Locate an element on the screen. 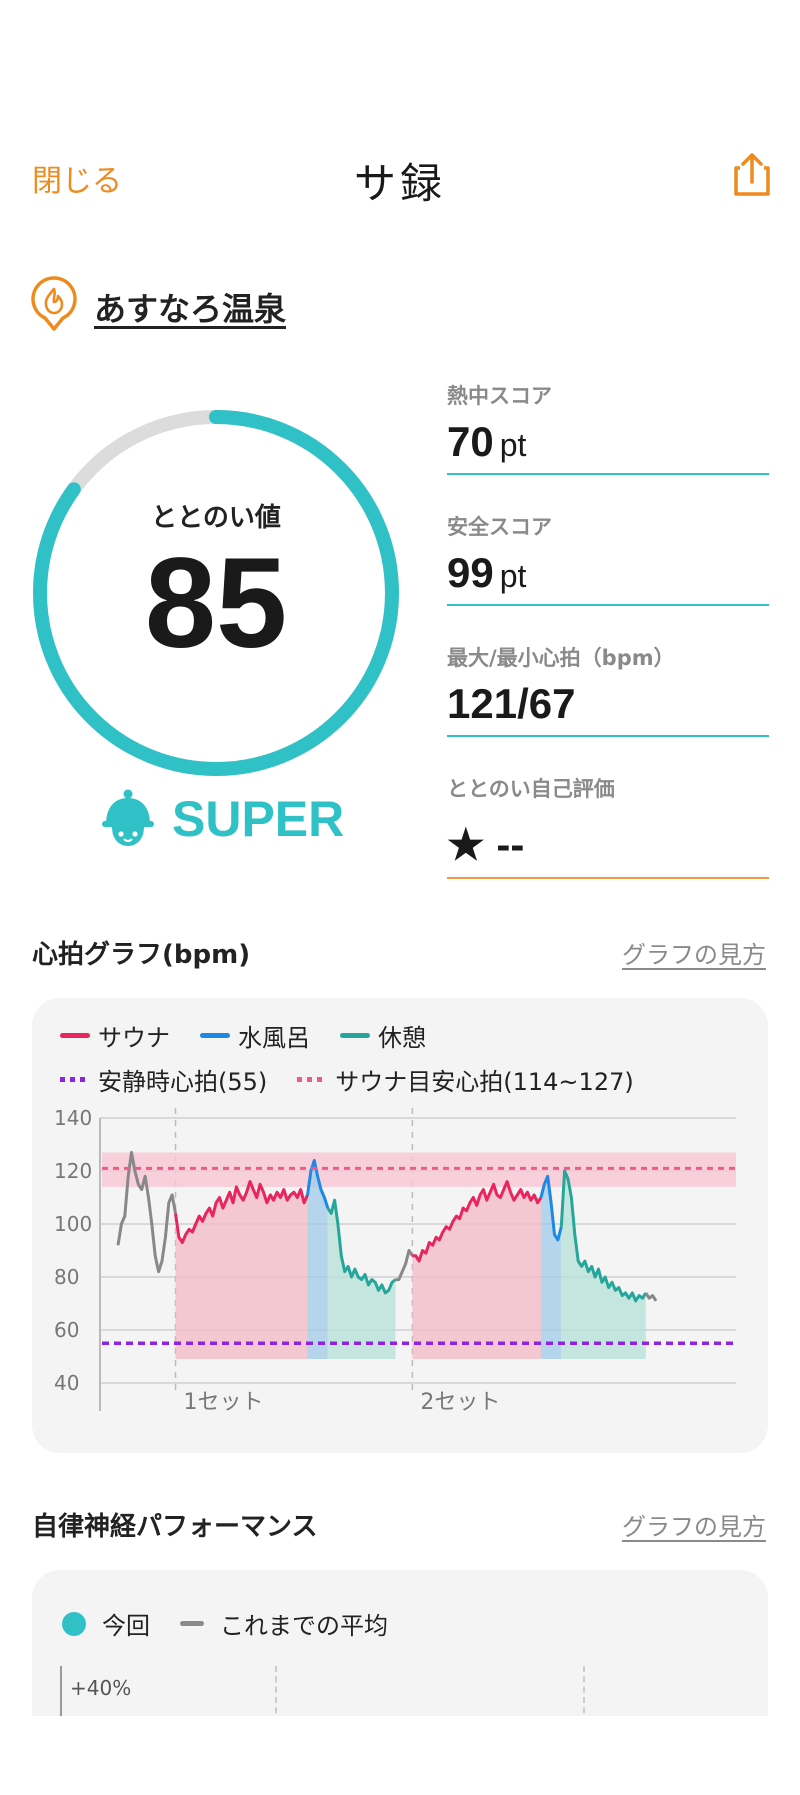  star-icon: ★ is located at coordinates (466, 844).